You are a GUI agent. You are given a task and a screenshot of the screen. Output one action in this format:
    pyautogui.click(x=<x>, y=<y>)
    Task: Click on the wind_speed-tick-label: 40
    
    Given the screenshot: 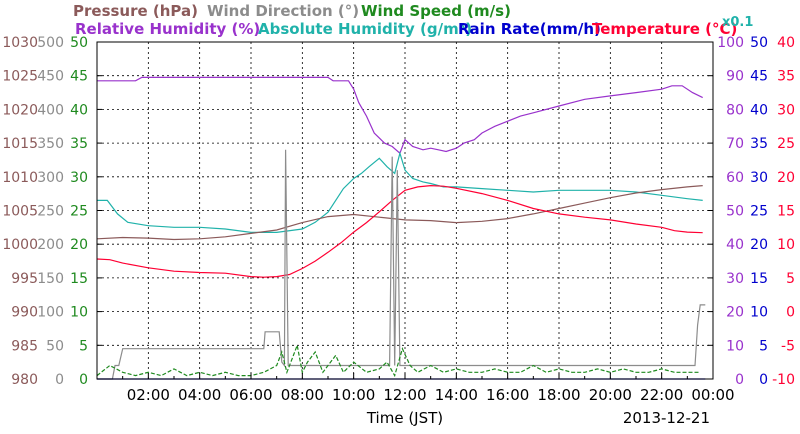 What is the action you would take?
    pyautogui.click(x=79, y=110)
    